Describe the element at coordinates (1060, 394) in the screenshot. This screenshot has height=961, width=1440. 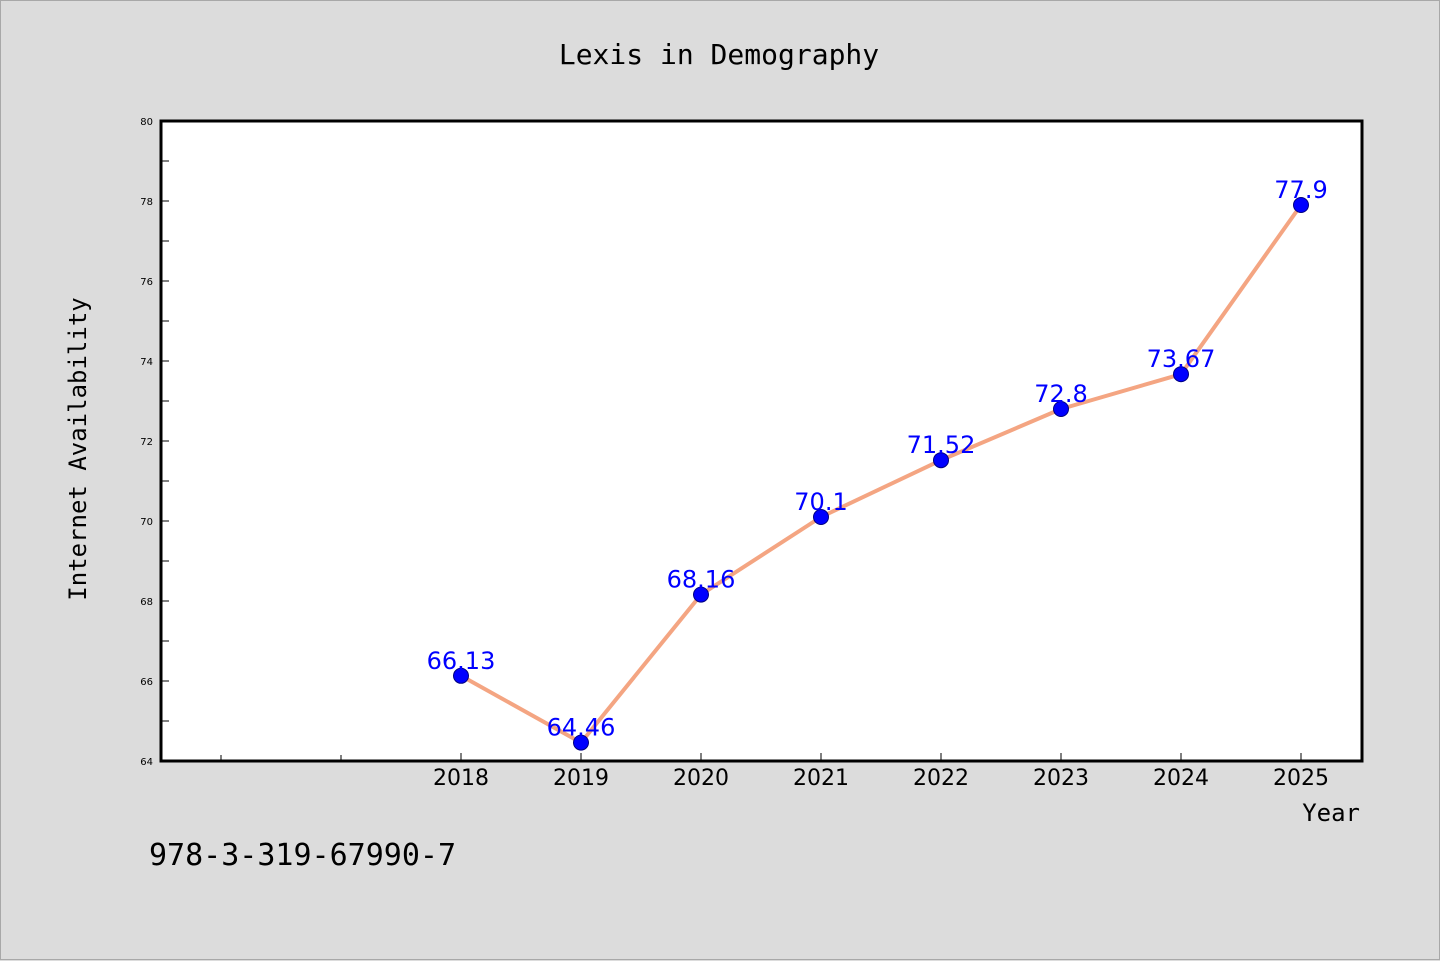
I see `data-label: 72.8` at that location.